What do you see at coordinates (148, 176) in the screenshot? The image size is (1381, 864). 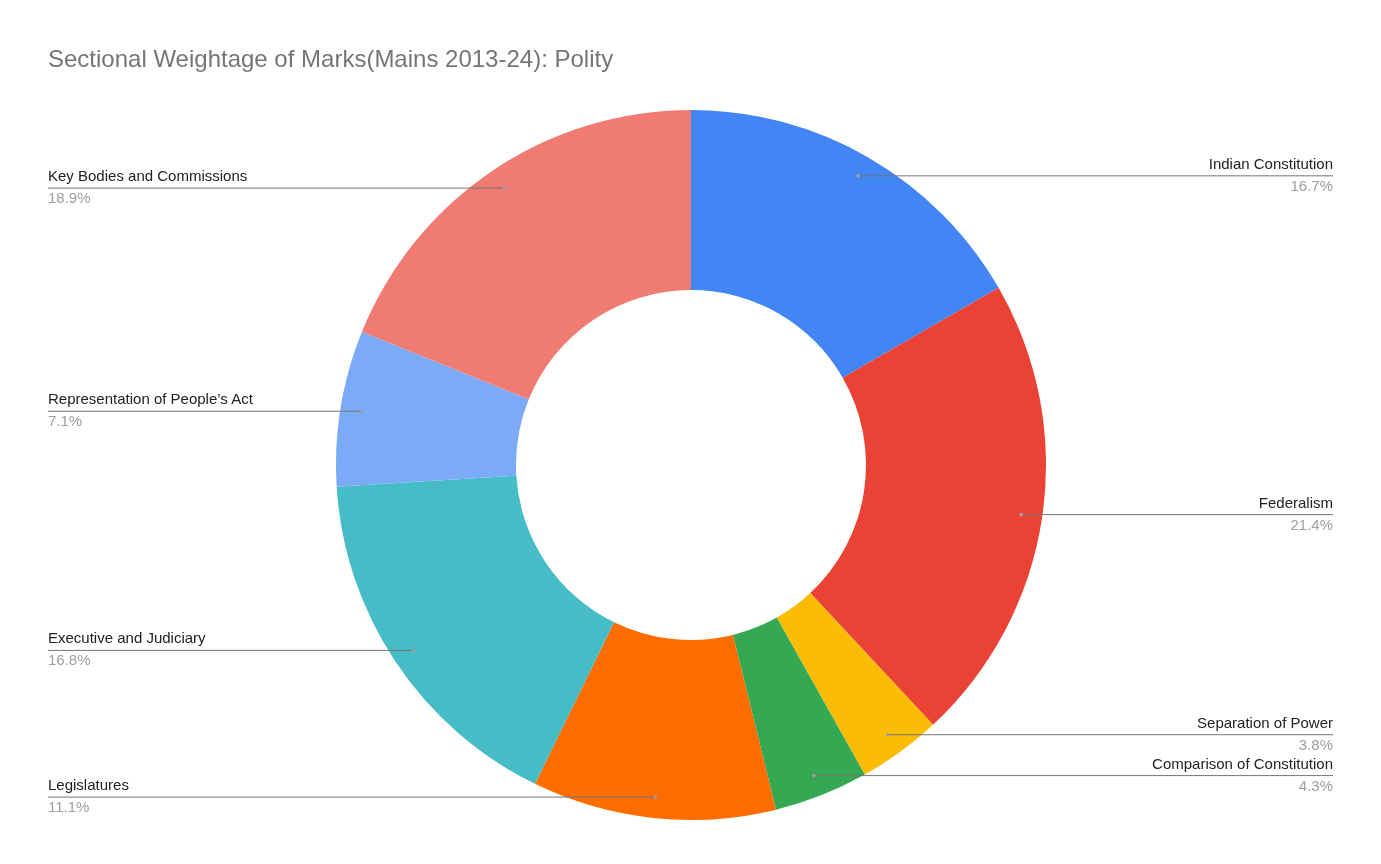 I see `slice-label: Key Bodies and Commissions` at bounding box center [148, 176].